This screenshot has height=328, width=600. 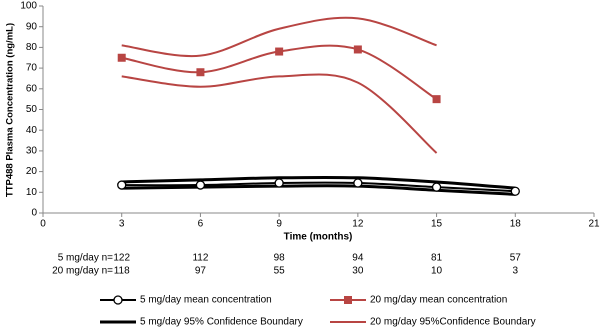 What do you see at coordinates (221, 322) in the screenshot?
I see `legend-label: 5 mg/day 95% Confidence Boundary` at bounding box center [221, 322].